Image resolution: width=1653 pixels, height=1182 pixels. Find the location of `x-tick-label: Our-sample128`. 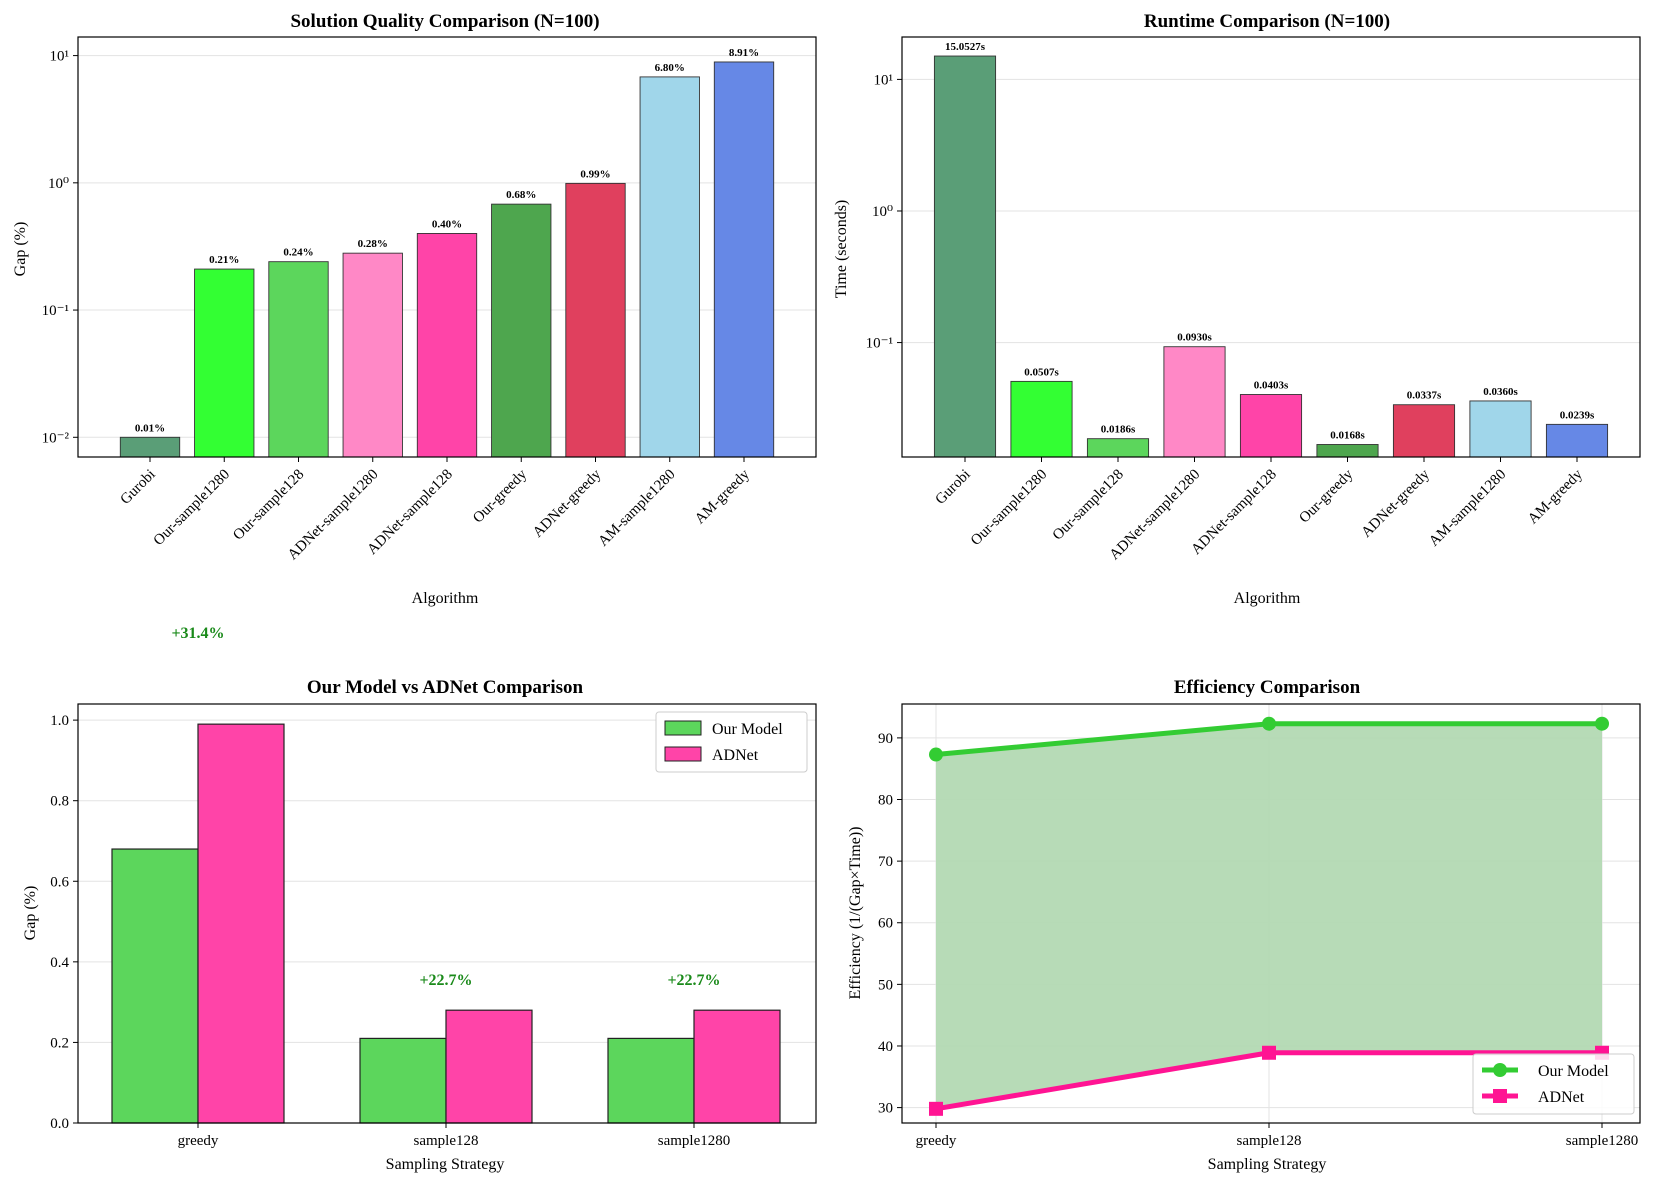

x-tick-label: Our-sample128 is located at coordinates (1088, 505).